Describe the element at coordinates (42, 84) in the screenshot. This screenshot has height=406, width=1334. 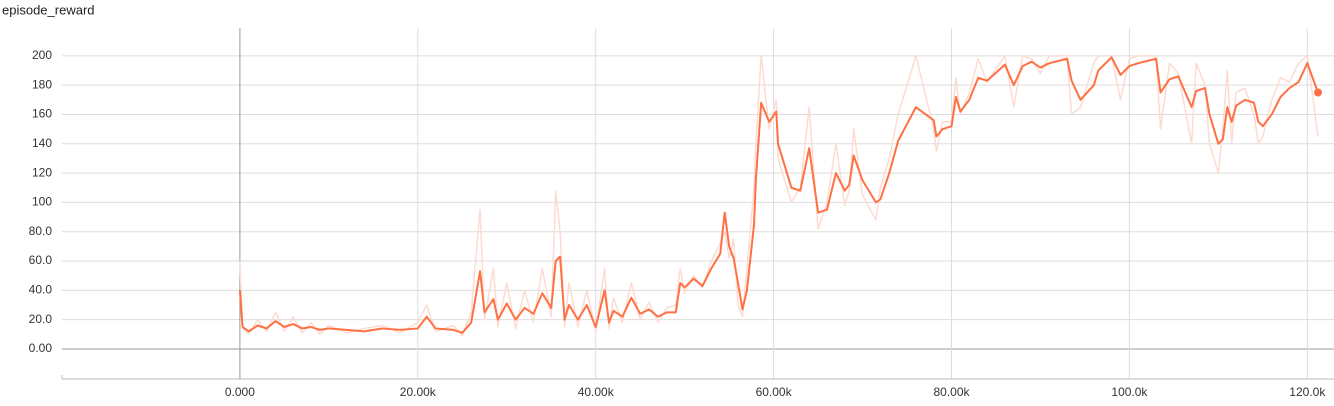
I see `y-tick-label: 180` at that location.